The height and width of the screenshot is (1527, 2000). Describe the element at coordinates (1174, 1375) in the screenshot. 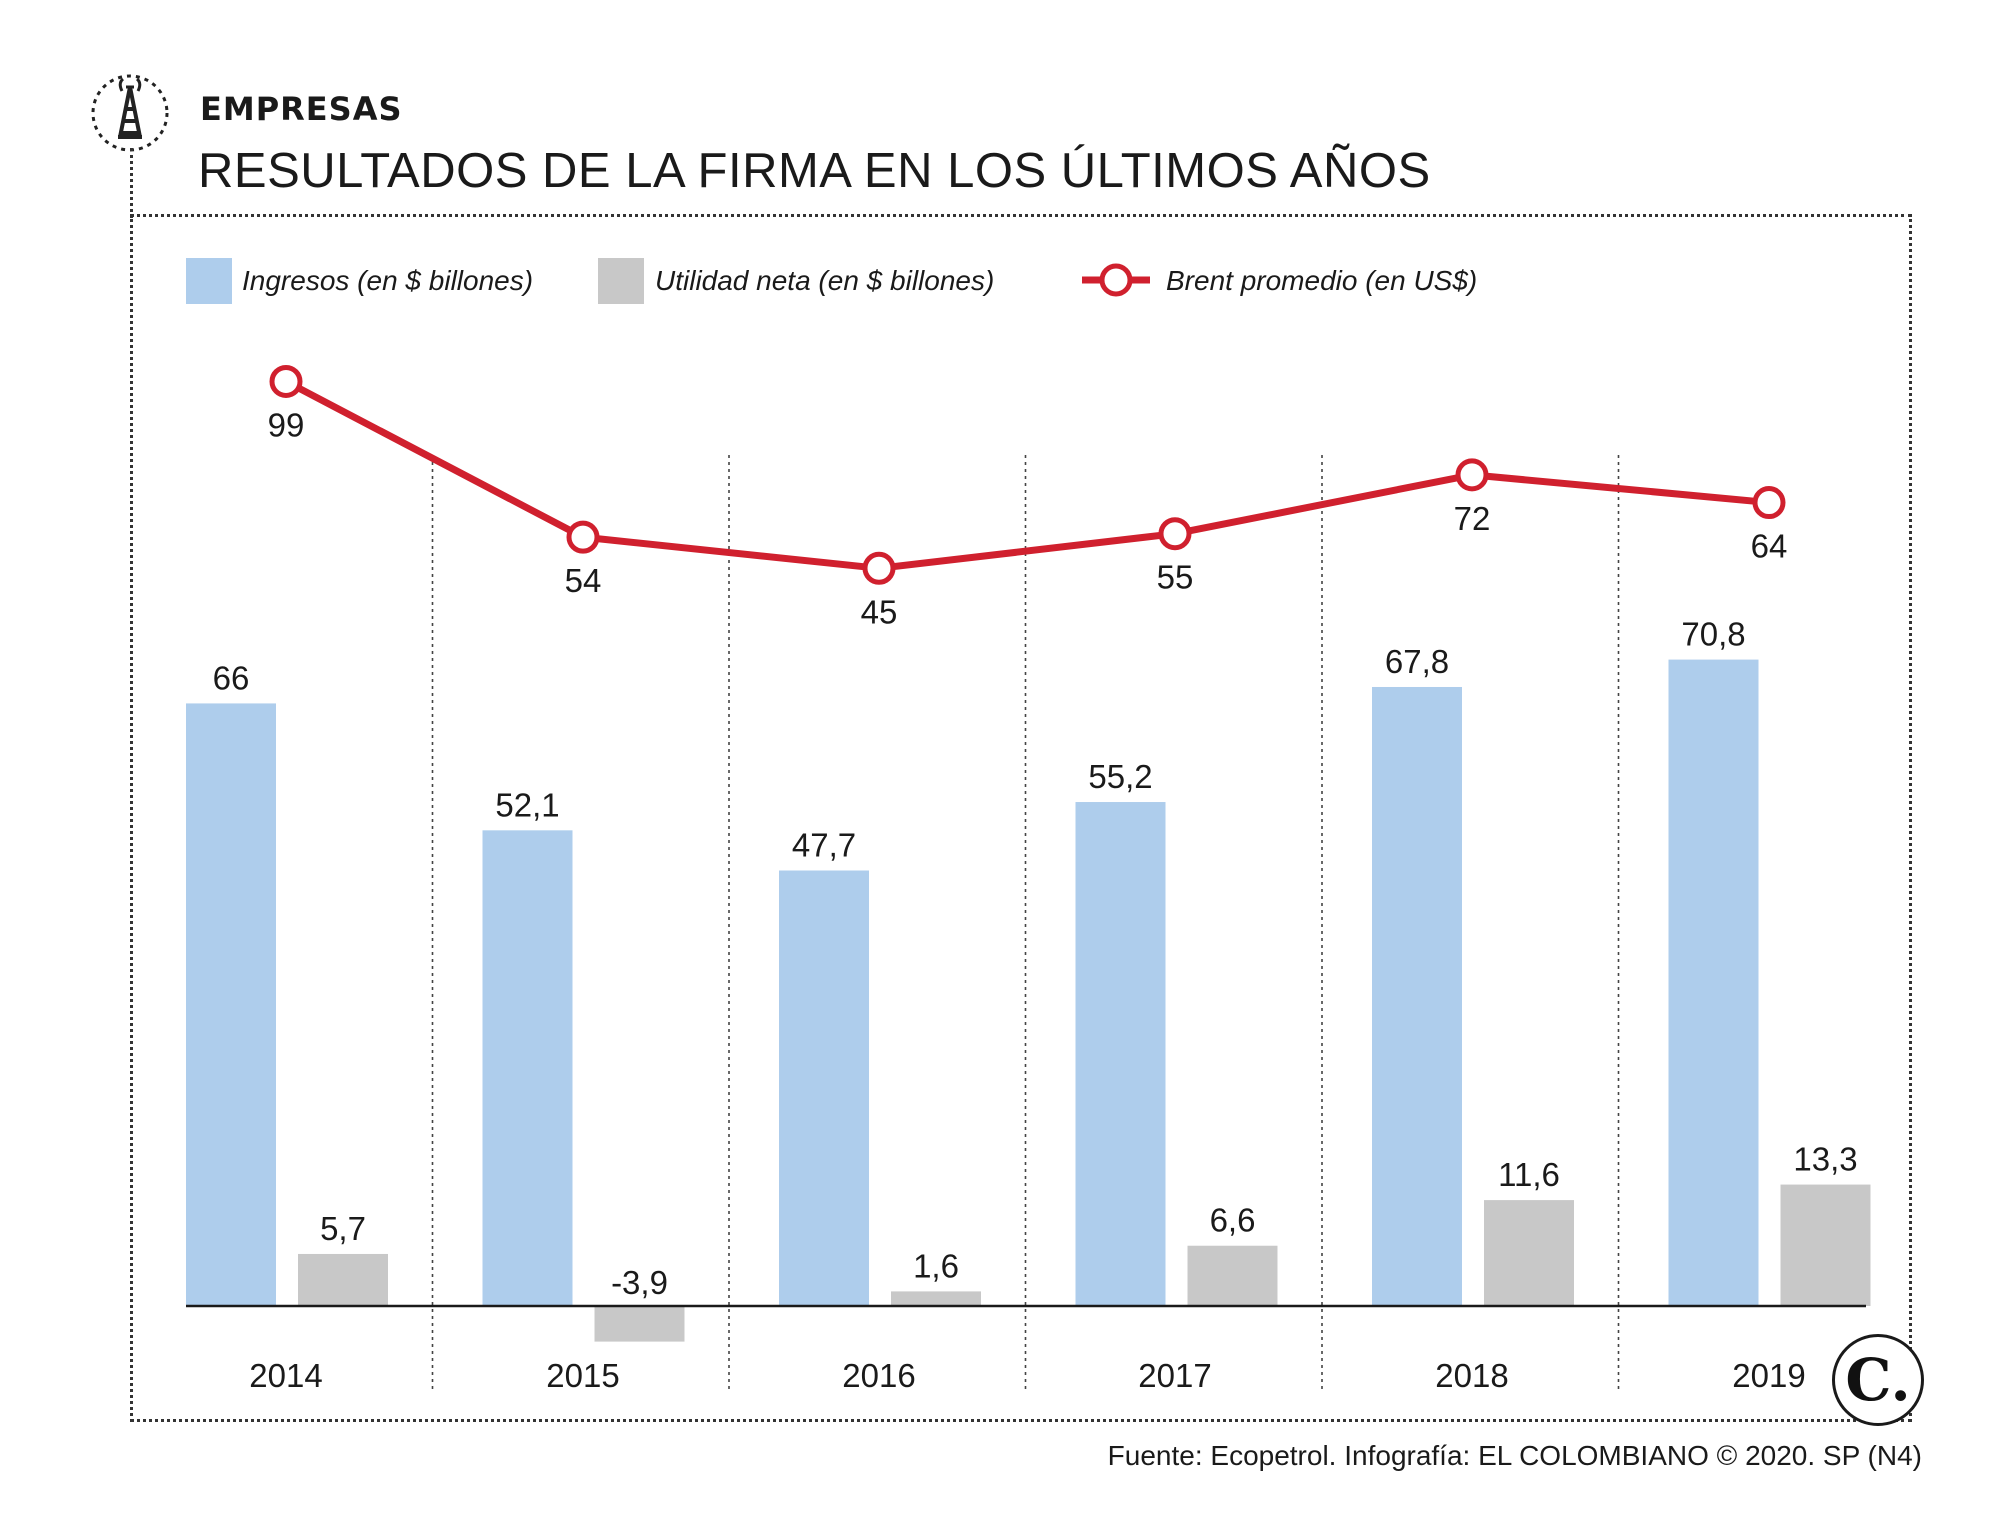

I see `x-tick-label: 2017` at that location.